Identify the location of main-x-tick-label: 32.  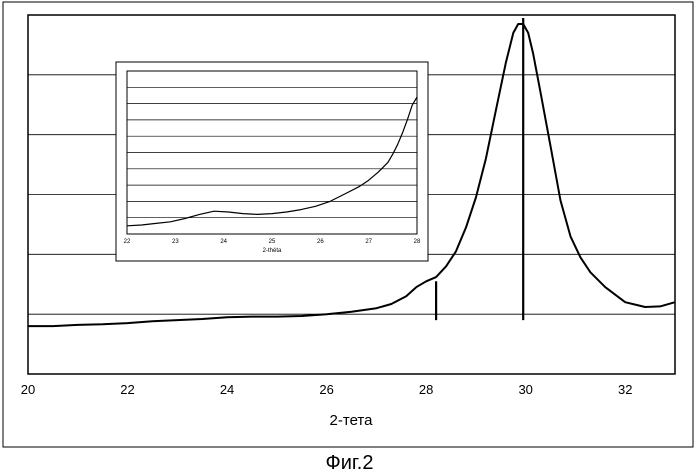
(625, 389).